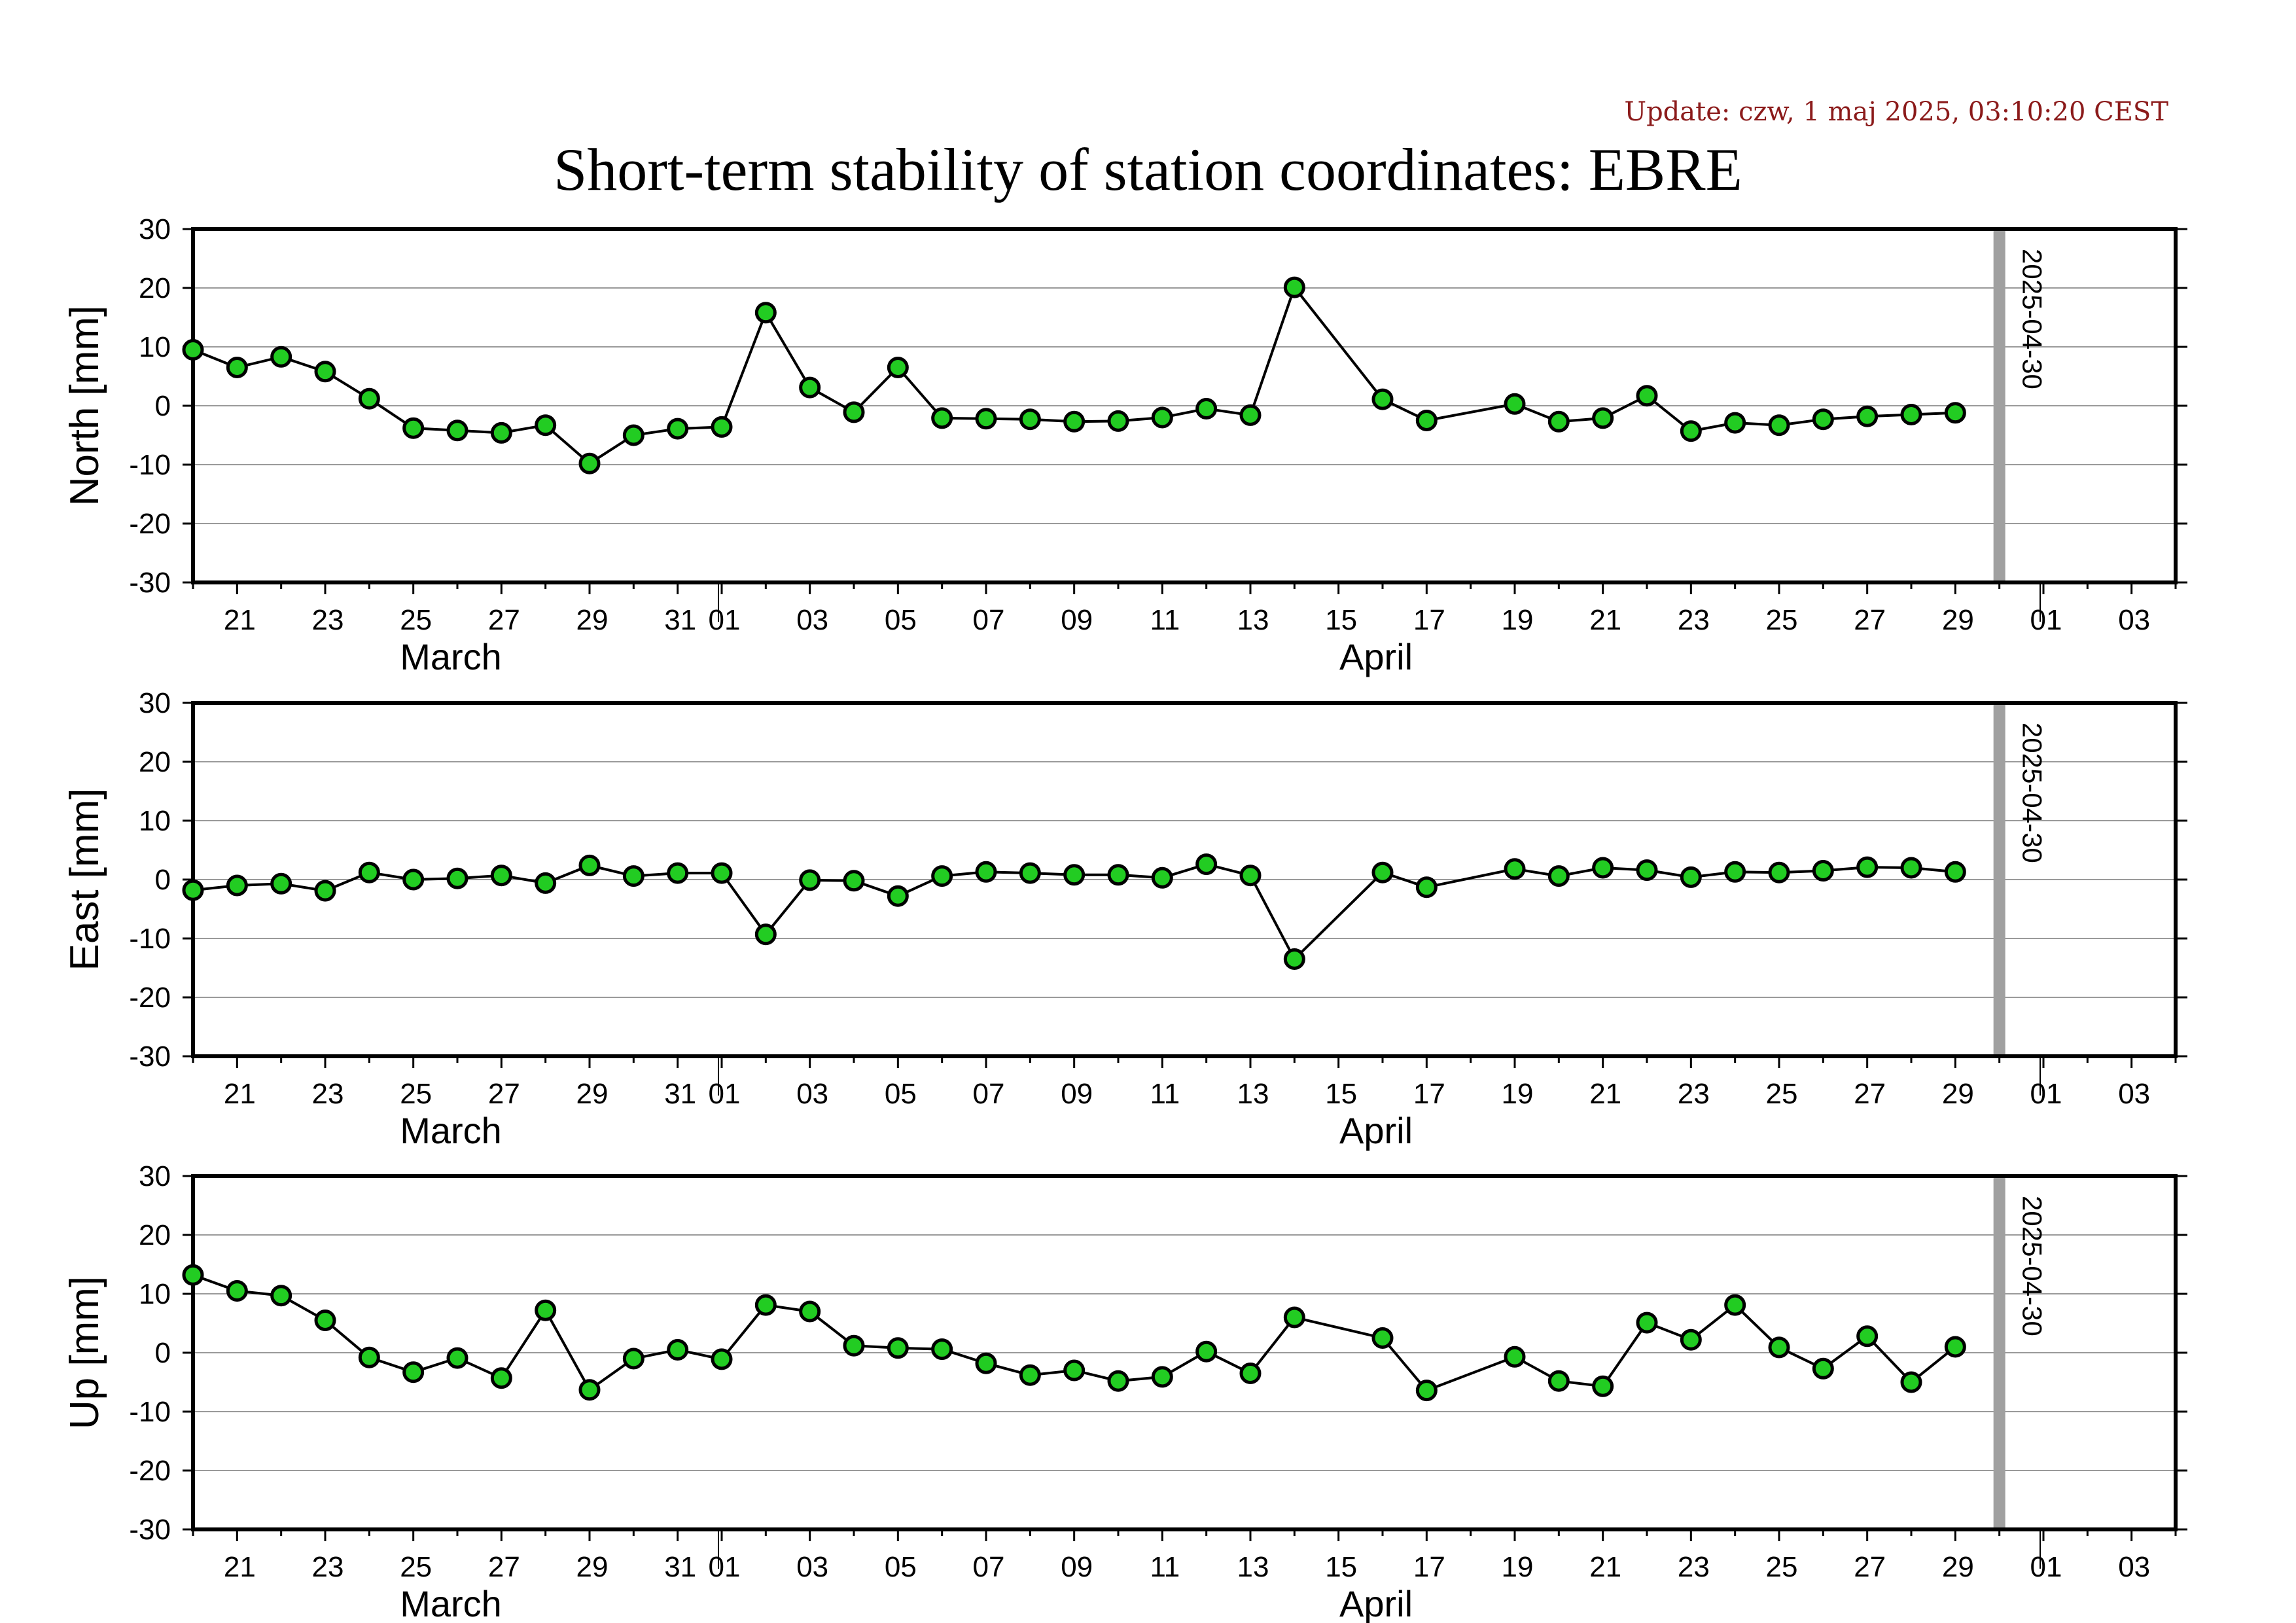  I want to click on x-tick-label: 13, so click(1253, 1567).